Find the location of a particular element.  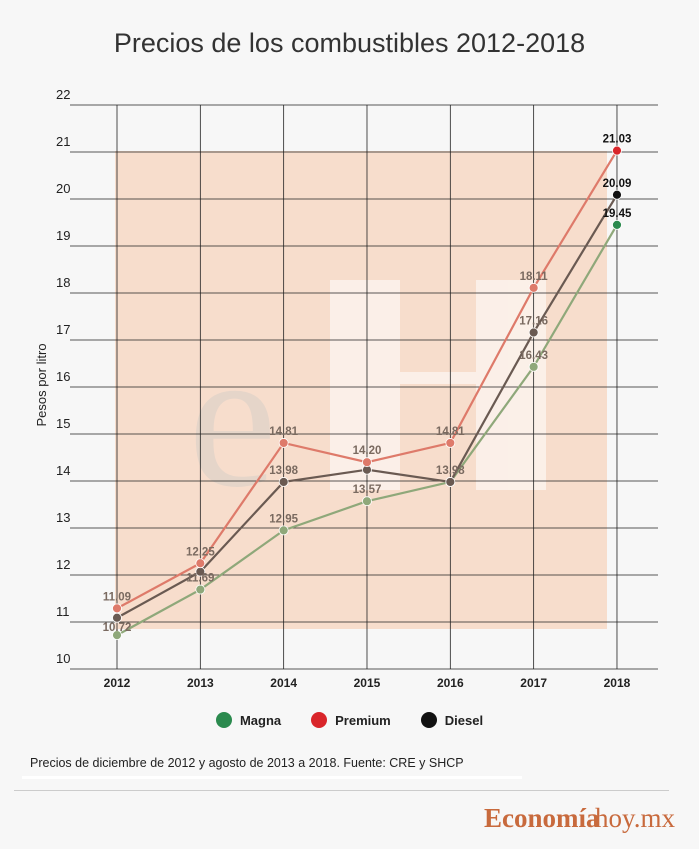

x-tick-label-2: 2014 is located at coordinates (283, 683).